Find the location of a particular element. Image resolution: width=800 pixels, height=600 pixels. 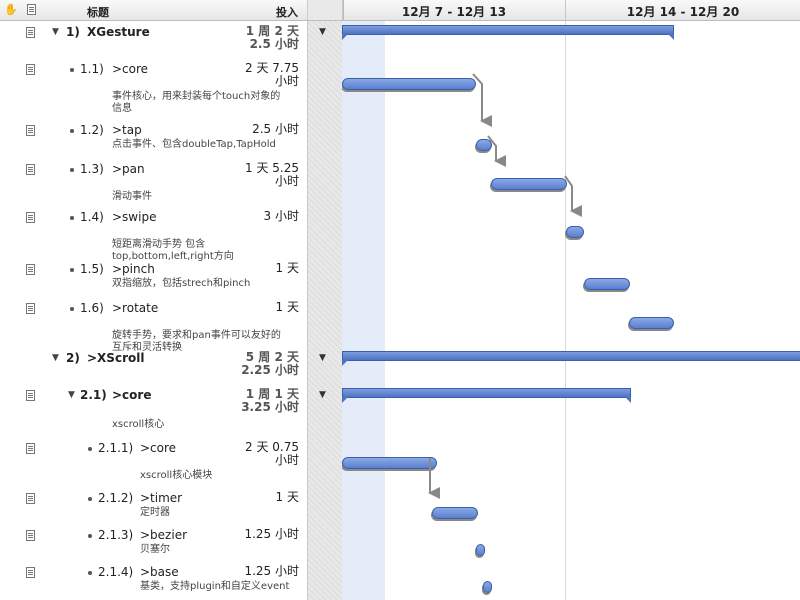

task-title: >XScroll is located at coordinates (116, 358).